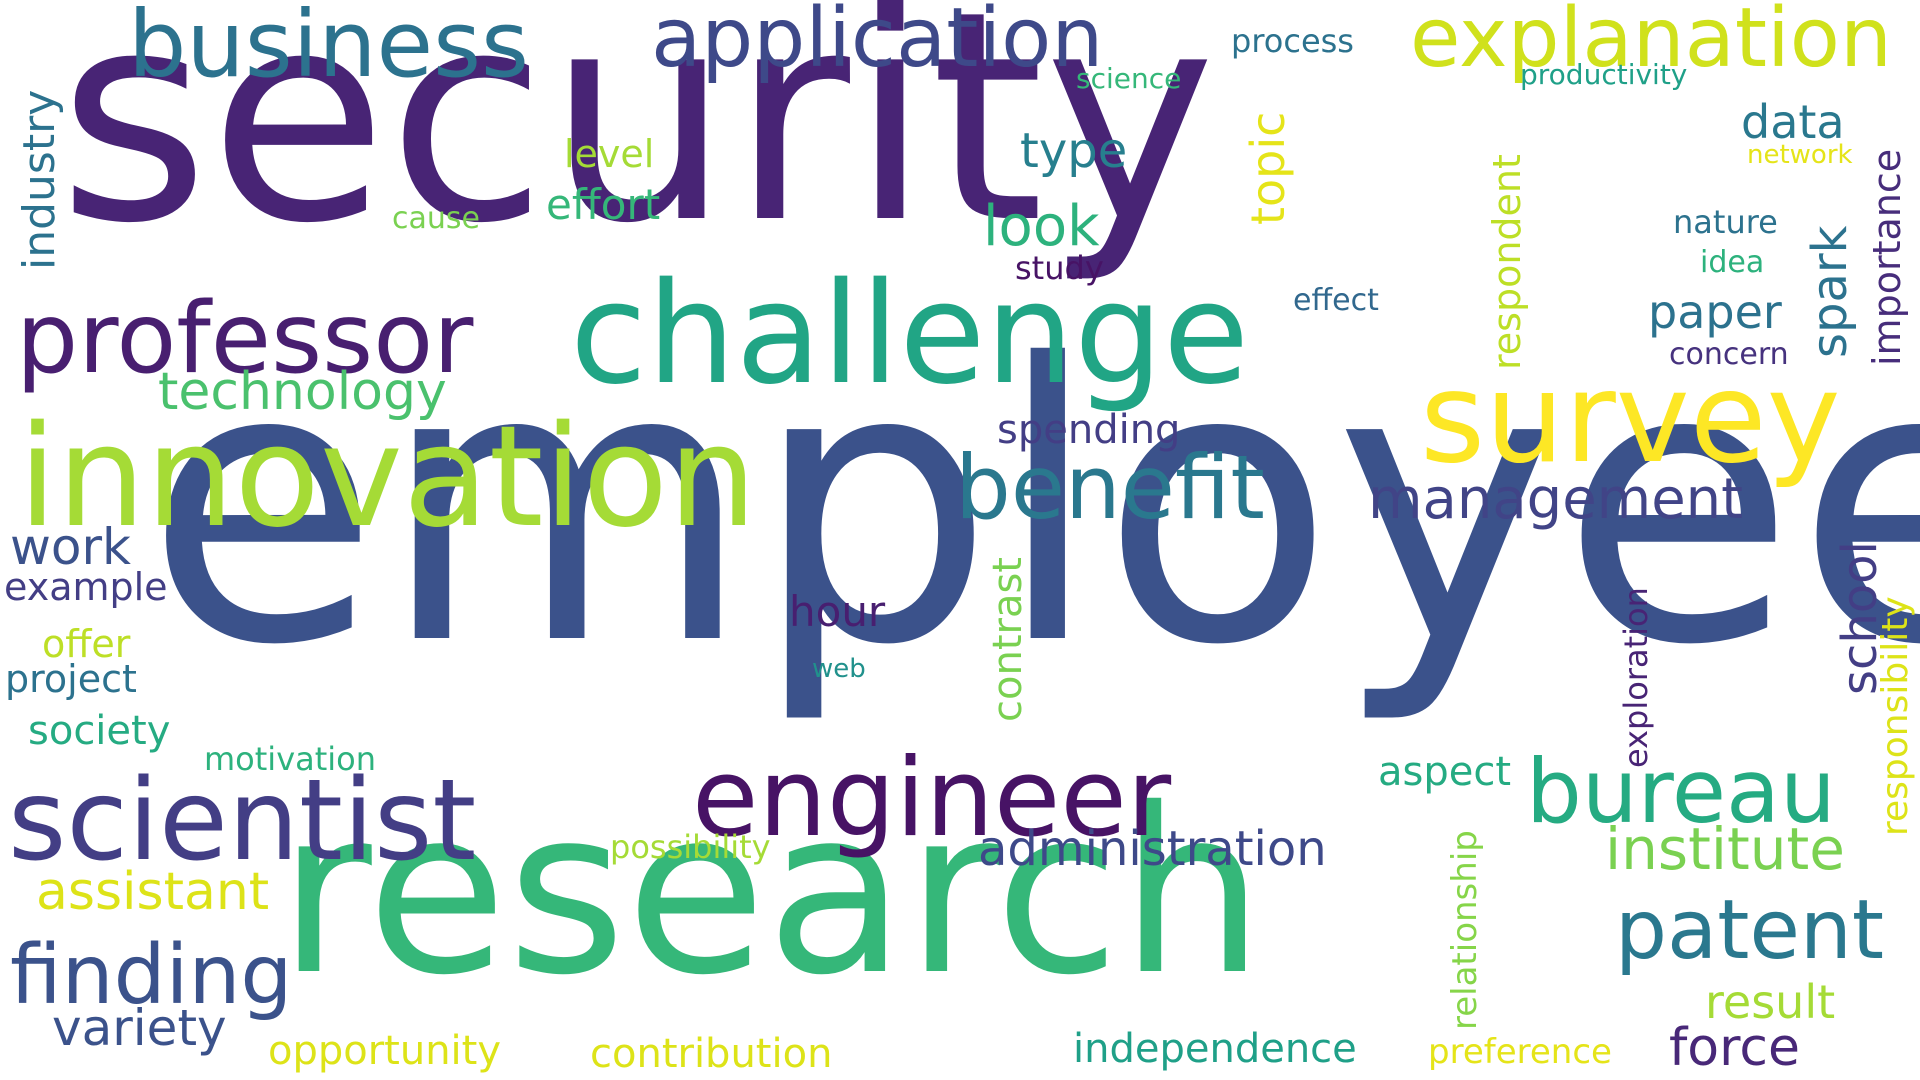 The height and width of the screenshot is (1080, 1920). I want to click on word-research: research, so click(771, 892).